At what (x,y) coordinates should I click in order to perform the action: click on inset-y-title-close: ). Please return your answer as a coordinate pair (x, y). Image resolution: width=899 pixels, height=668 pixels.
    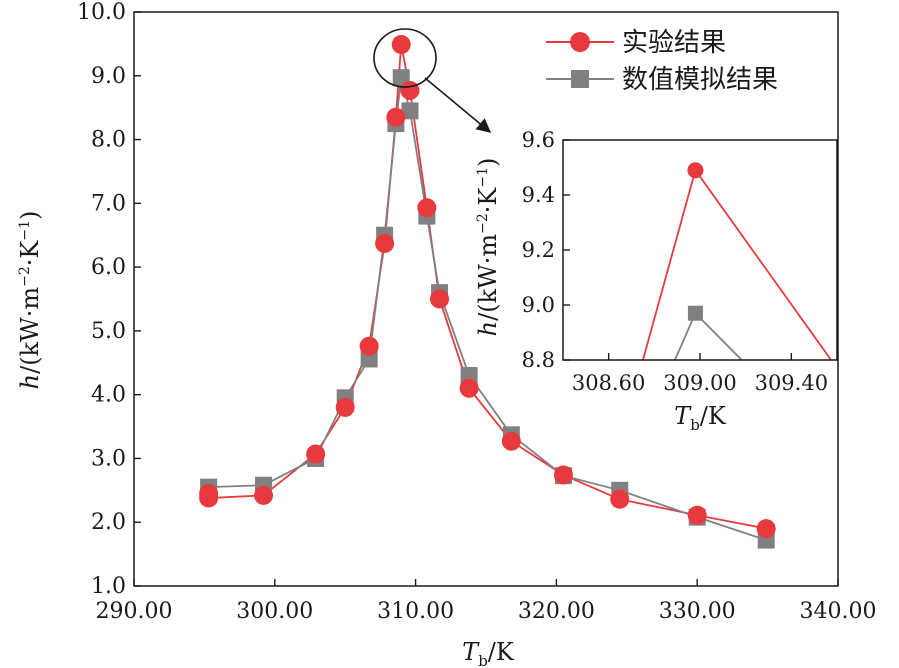
    Looking at the image, I should click on (488, 162).